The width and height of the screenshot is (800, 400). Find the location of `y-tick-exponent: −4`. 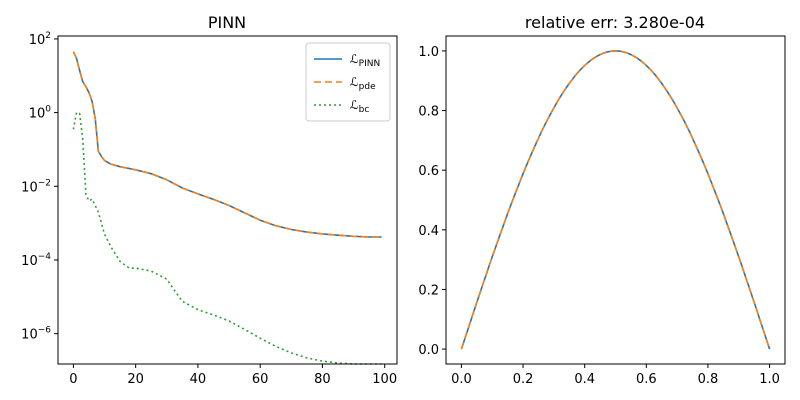

y-tick-exponent: −4 is located at coordinates (45, 257).